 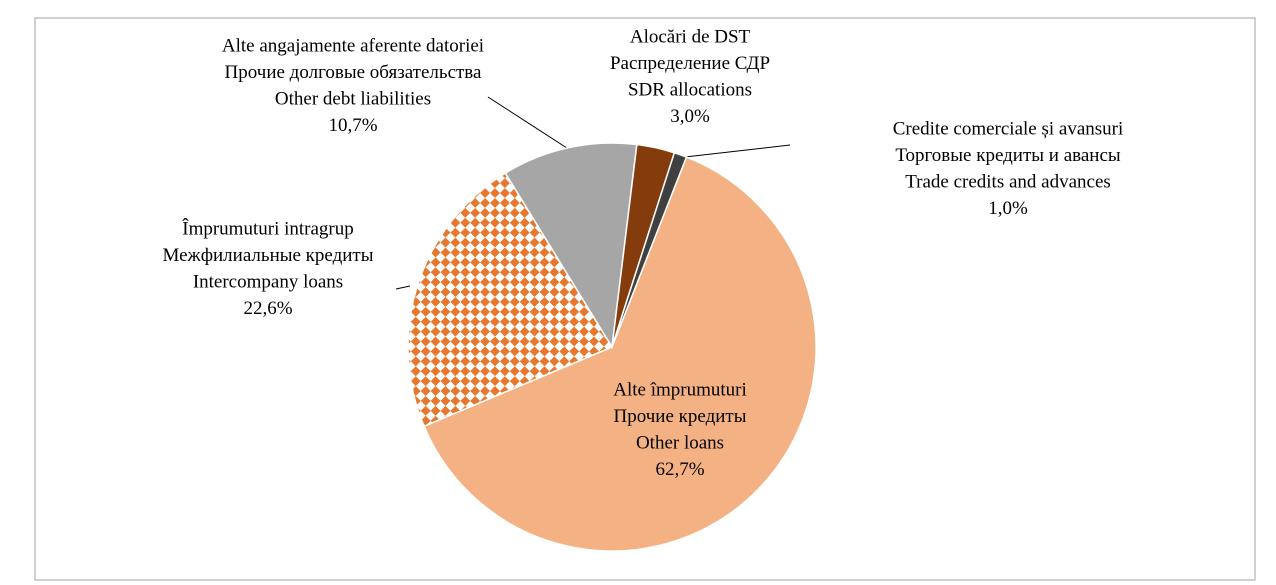 What do you see at coordinates (680, 416) in the screenshot?
I see `slice-label: Прочие кредиты` at bounding box center [680, 416].